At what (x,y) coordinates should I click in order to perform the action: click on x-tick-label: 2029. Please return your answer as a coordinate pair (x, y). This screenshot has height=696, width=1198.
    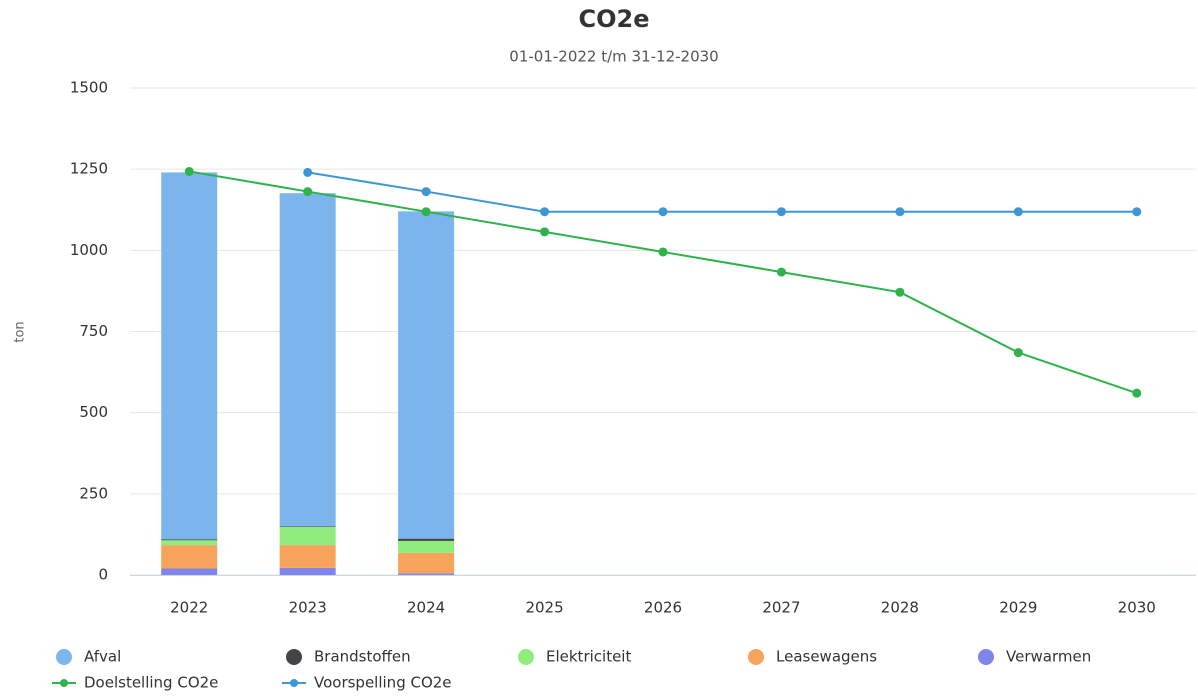
    Looking at the image, I should click on (1018, 608).